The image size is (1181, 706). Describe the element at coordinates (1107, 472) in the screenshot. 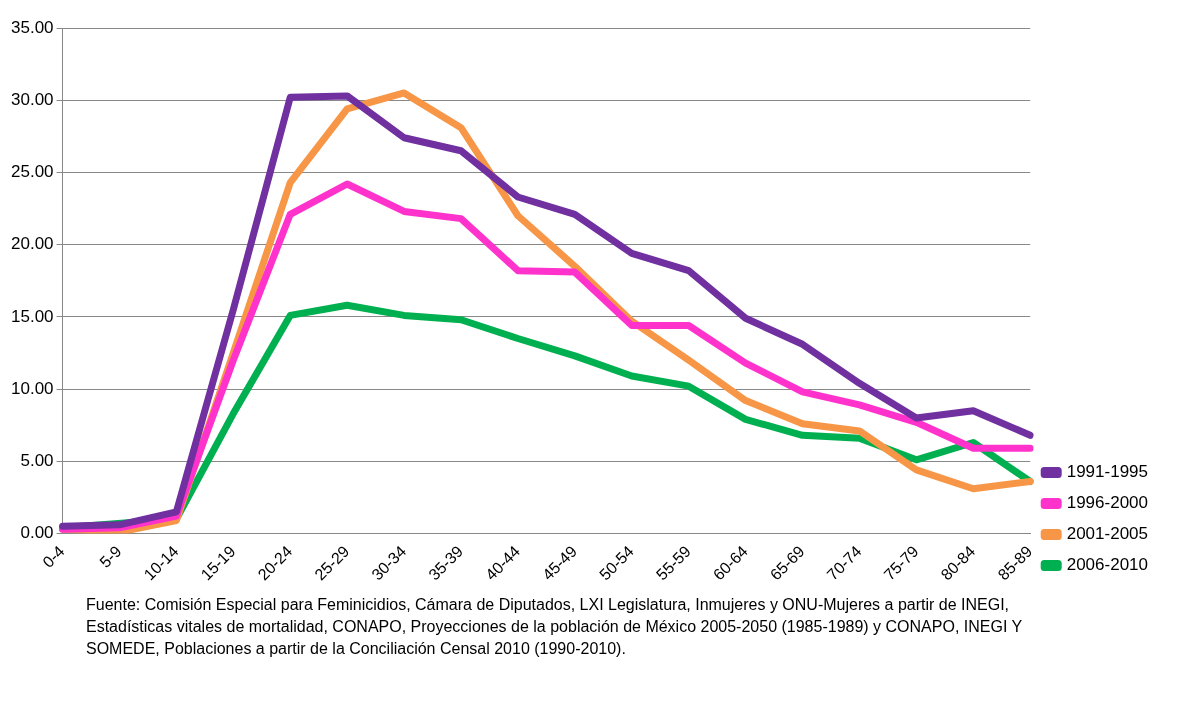

I see `legend-label: 1991-1995` at that location.